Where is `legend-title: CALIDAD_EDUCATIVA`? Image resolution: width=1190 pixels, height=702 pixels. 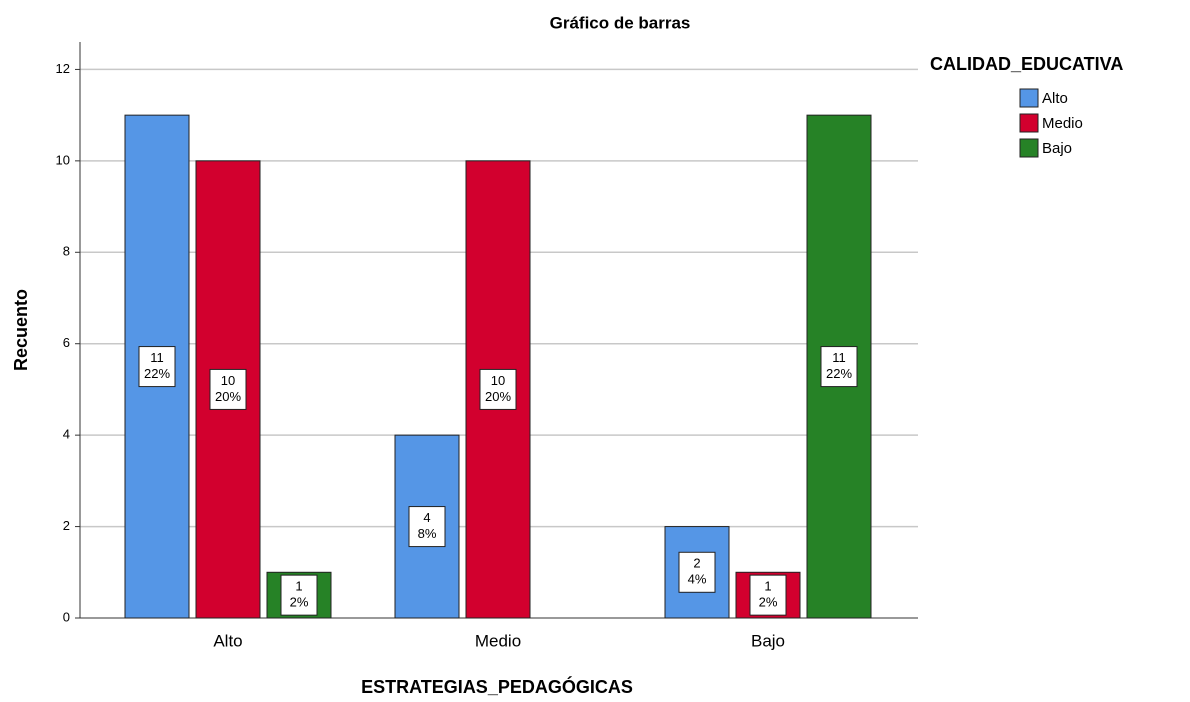
legend-title: CALIDAD_EDUCATIVA is located at coordinates (1026, 64).